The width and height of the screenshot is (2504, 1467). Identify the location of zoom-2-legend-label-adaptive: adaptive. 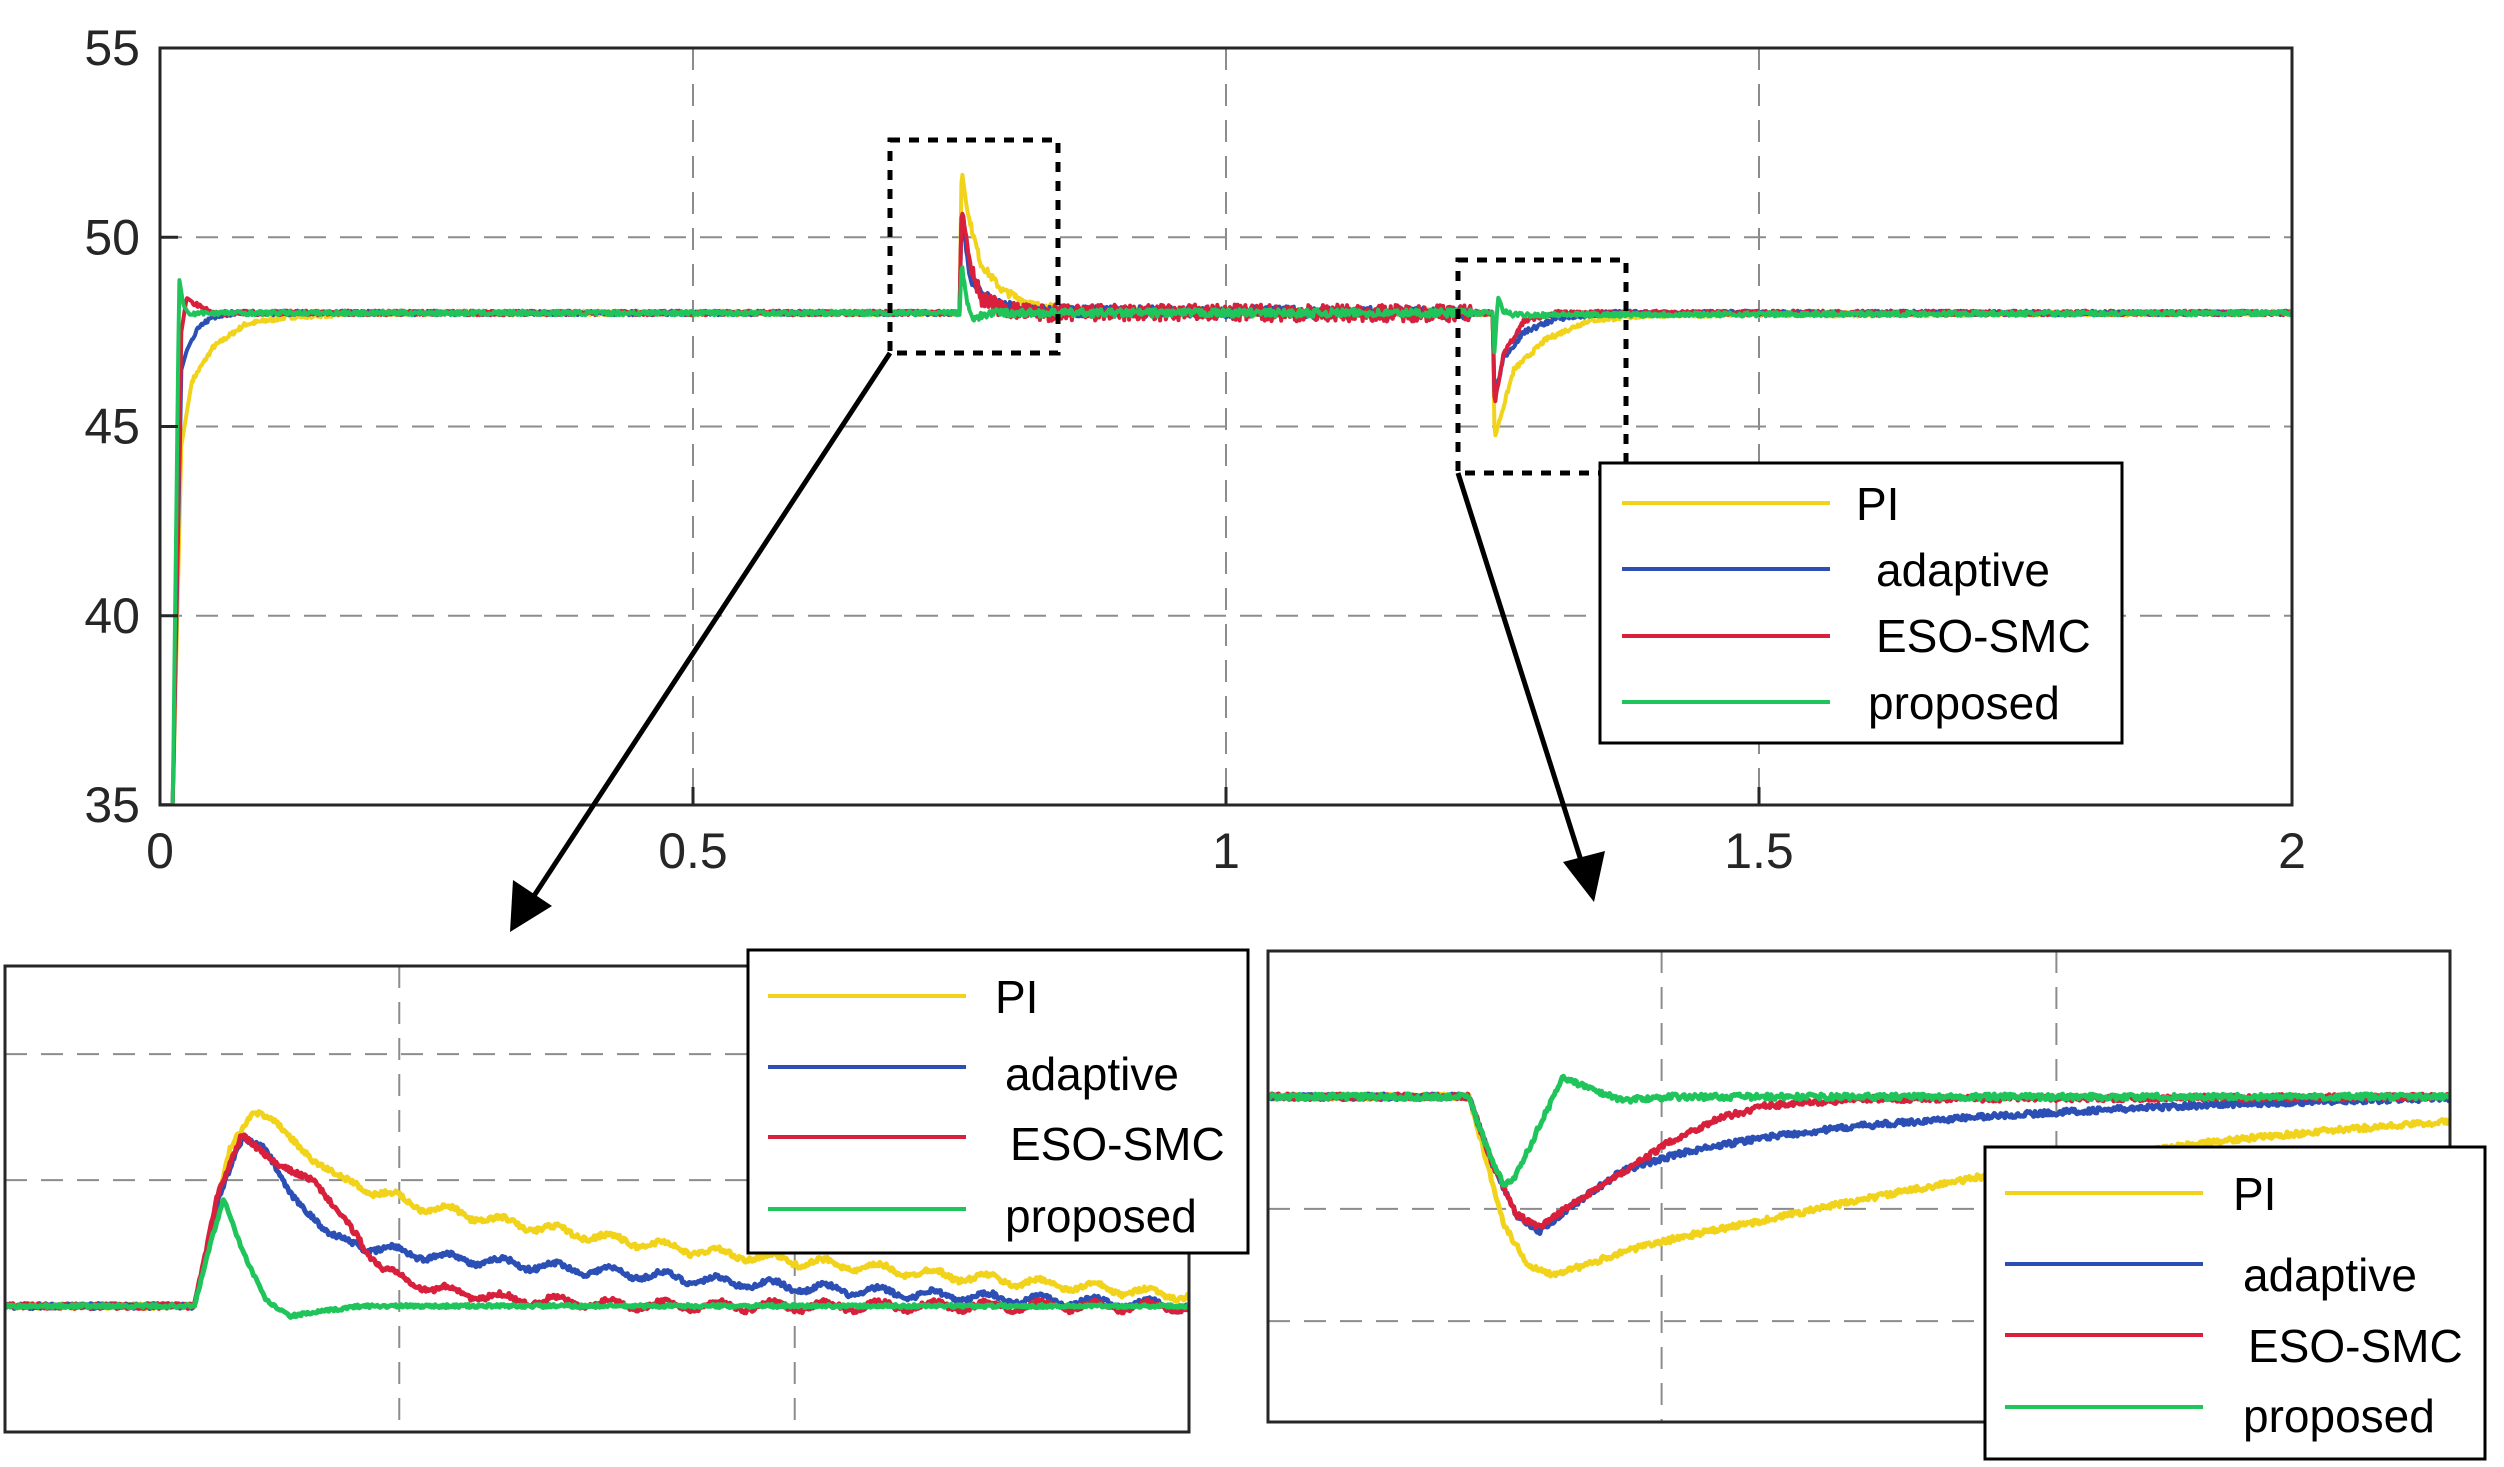
(2330, 1275).